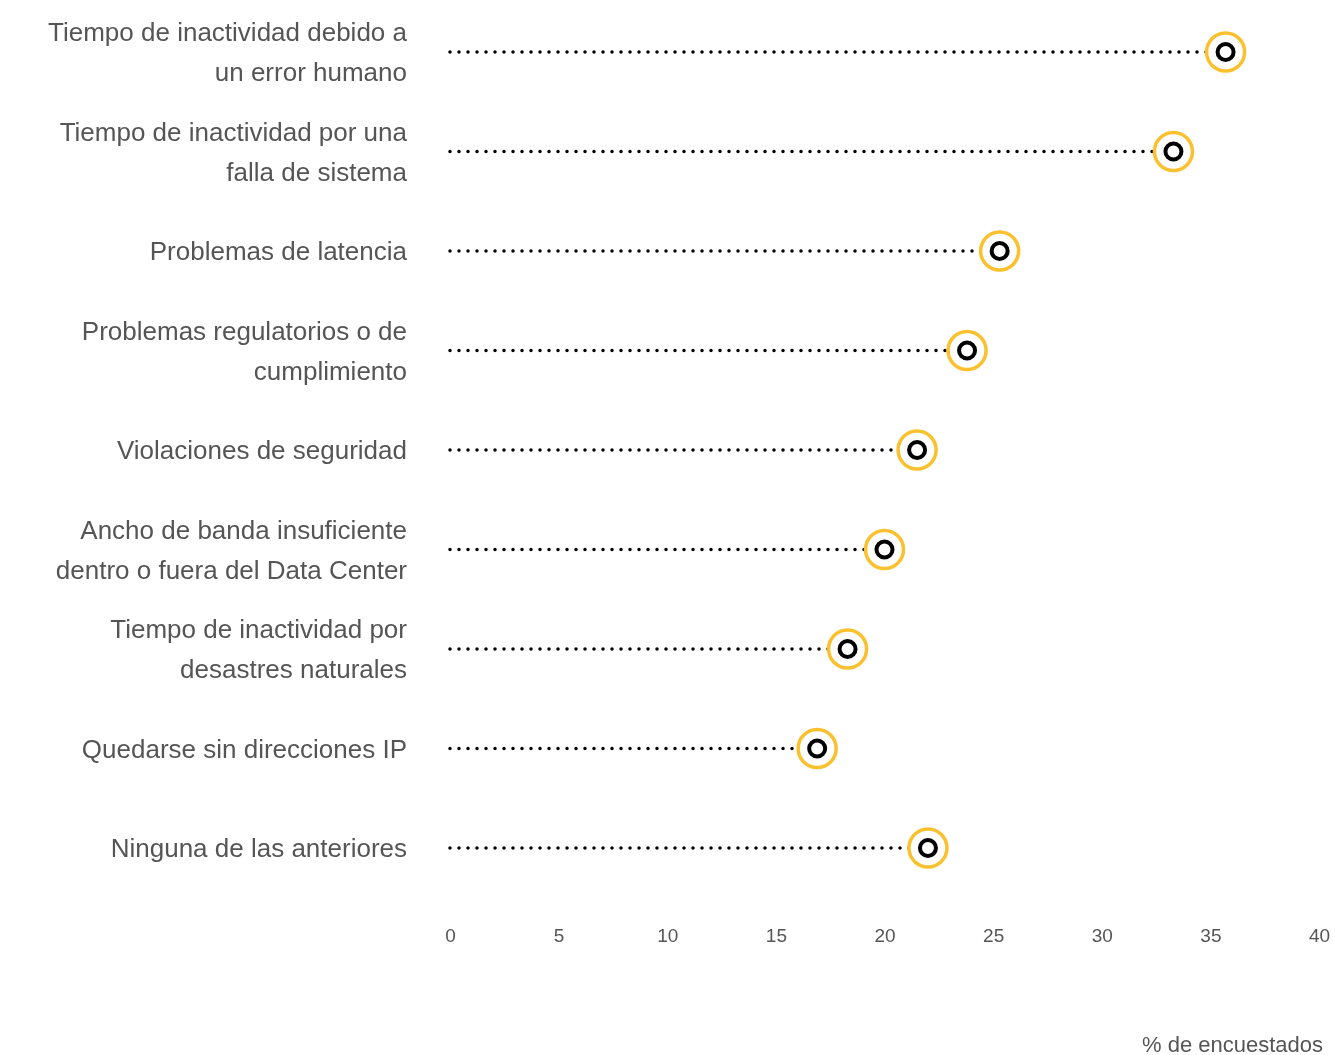 This screenshot has height=1055, width=1335. What do you see at coordinates (228, 52) in the screenshot?
I see `y-tick-label: Tiempo de inactividad debido a un error humano` at bounding box center [228, 52].